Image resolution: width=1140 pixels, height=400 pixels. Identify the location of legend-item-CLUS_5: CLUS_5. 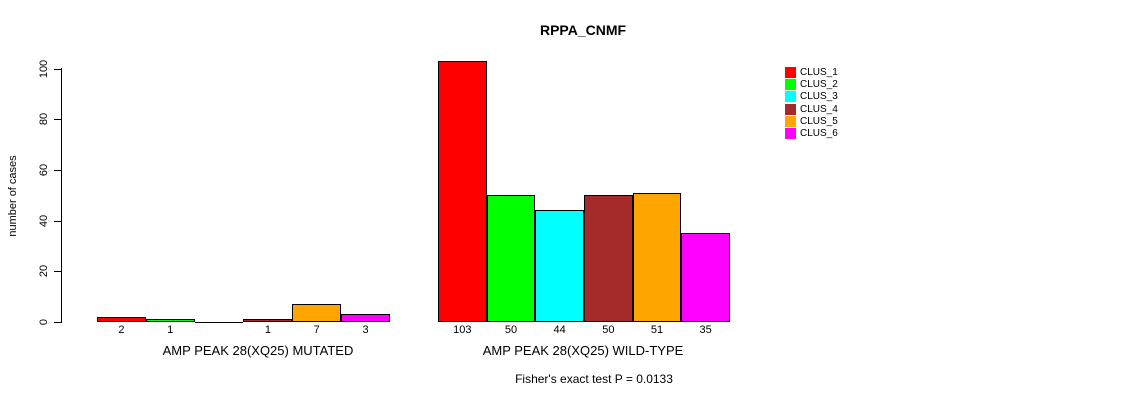
(811, 121).